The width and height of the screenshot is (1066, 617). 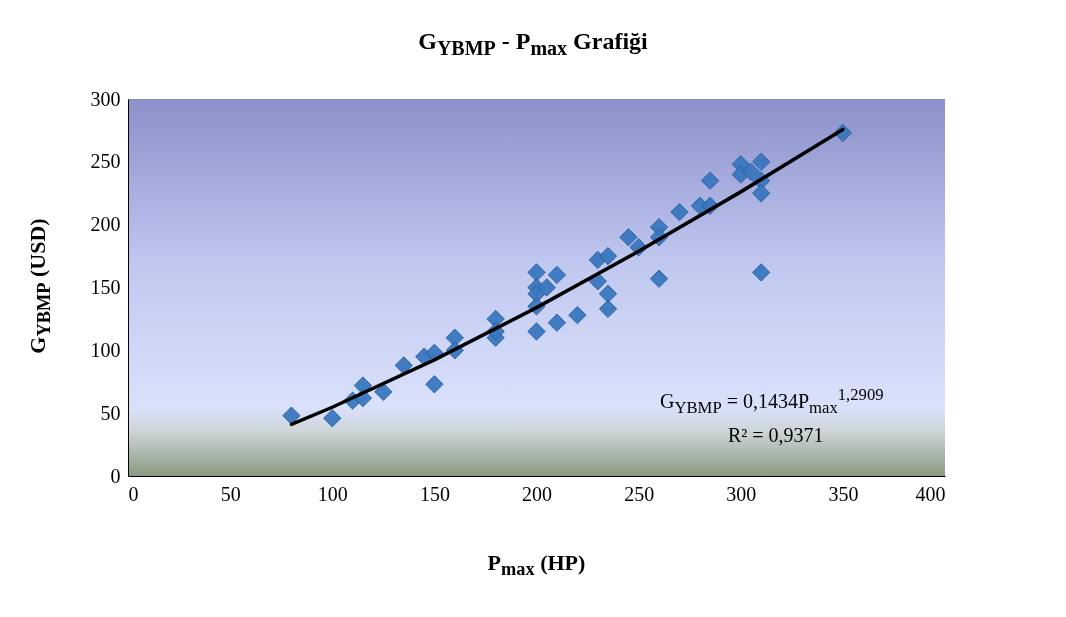 What do you see at coordinates (536, 565) in the screenshot?
I see `x-axis-title: P$_{max}$ (HP)` at bounding box center [536, 565].